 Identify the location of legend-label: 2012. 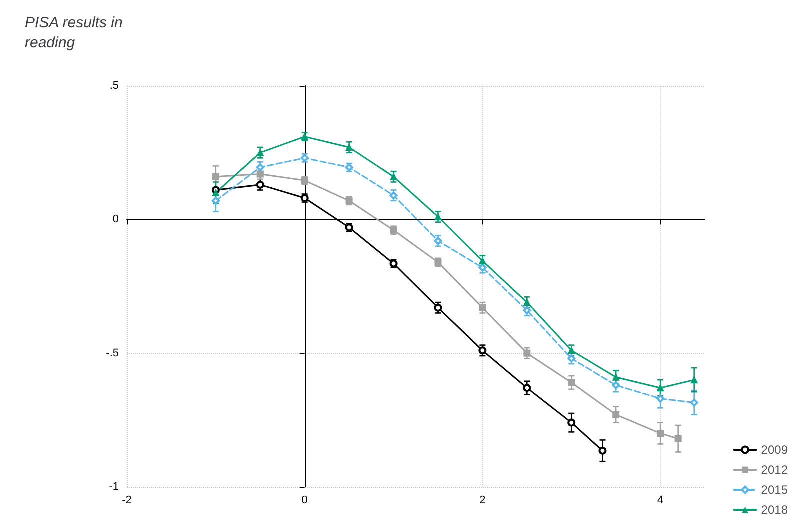
(774, 470).